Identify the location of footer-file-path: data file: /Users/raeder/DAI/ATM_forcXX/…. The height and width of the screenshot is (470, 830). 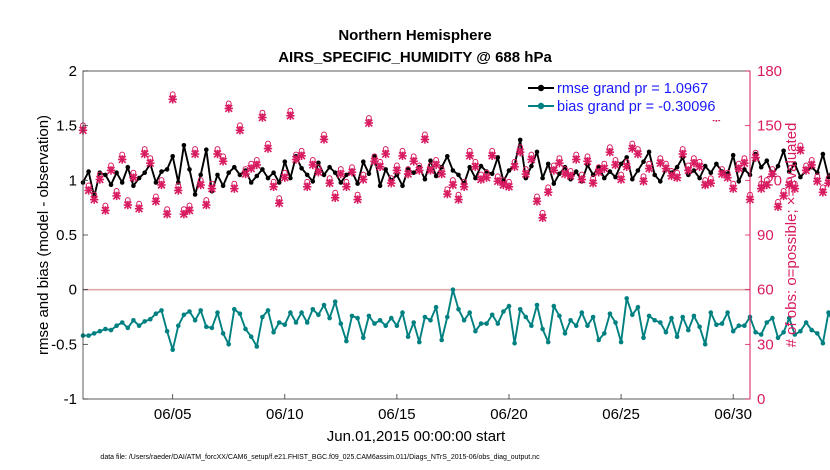
(320, 457).